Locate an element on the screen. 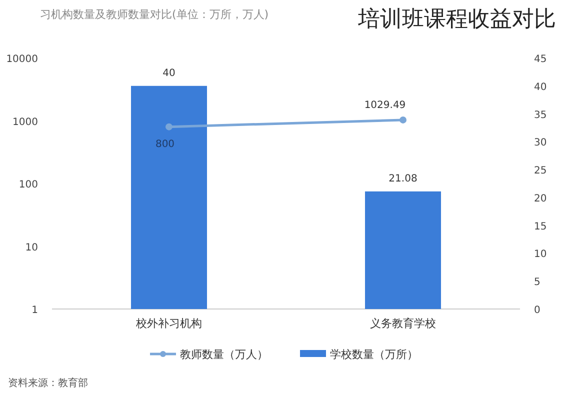 The image size is (561, 400). chart-title: 培训班课程收益对比 is located at coordinates (456, 19).